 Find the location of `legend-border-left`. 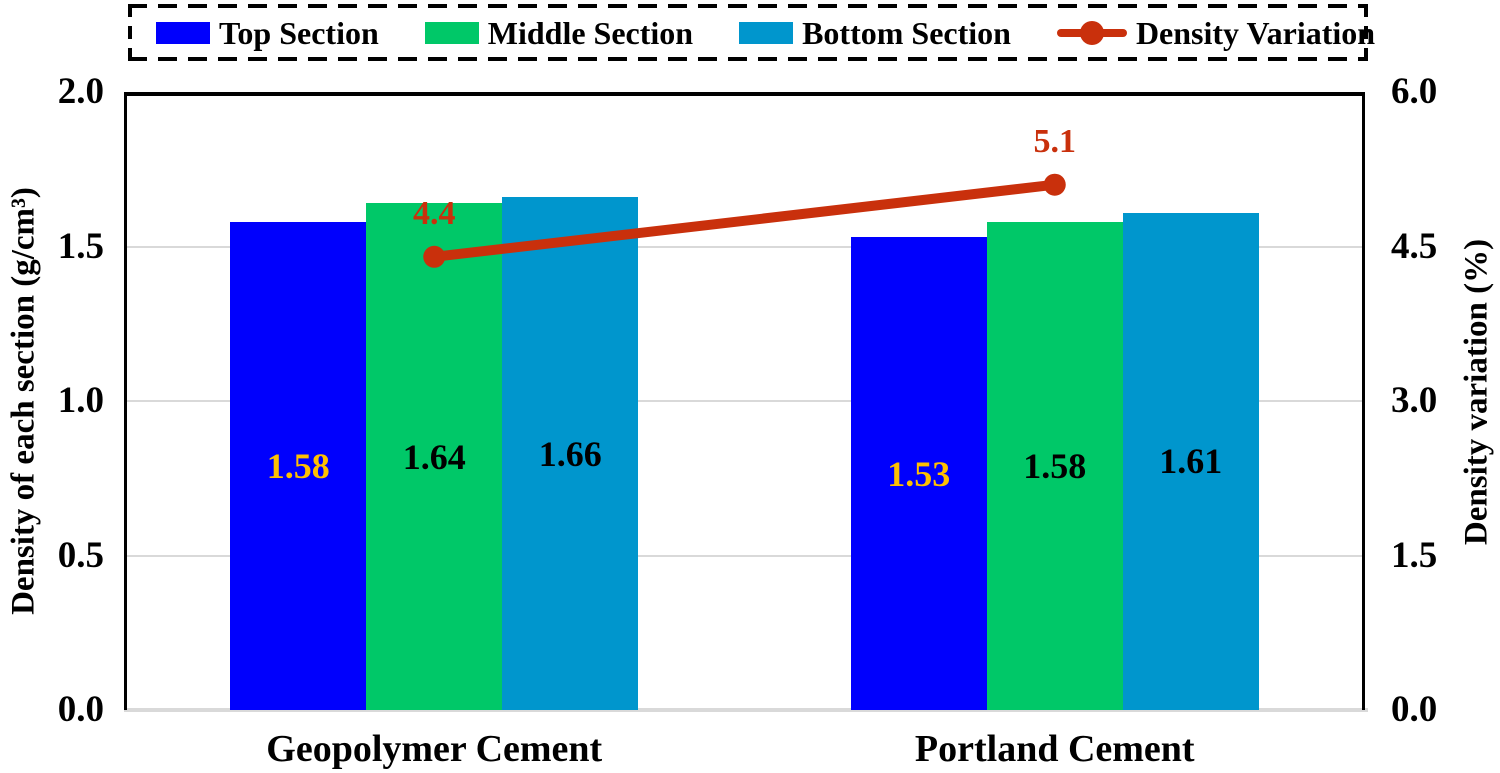

legend-border-left is located at coordinates (130, 32).